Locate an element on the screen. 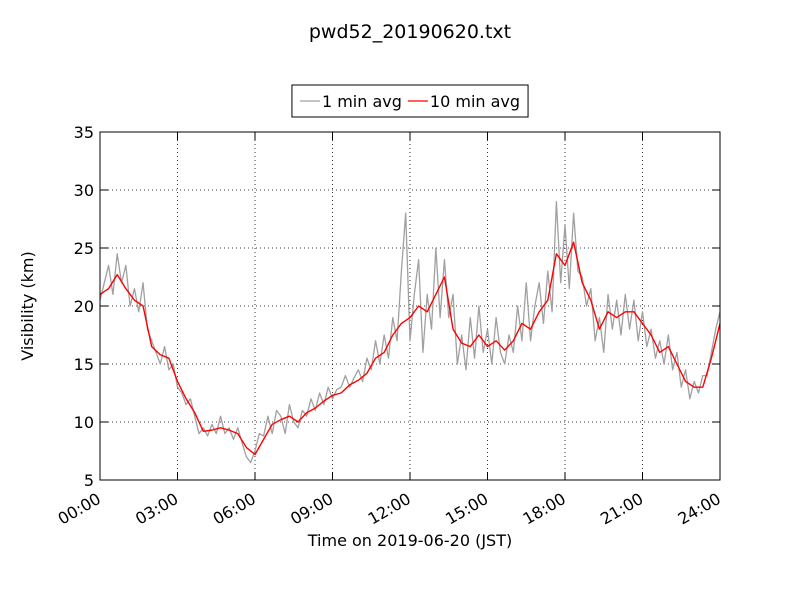  x-tick-label: 03:00 is located at coordinates (156, 509).